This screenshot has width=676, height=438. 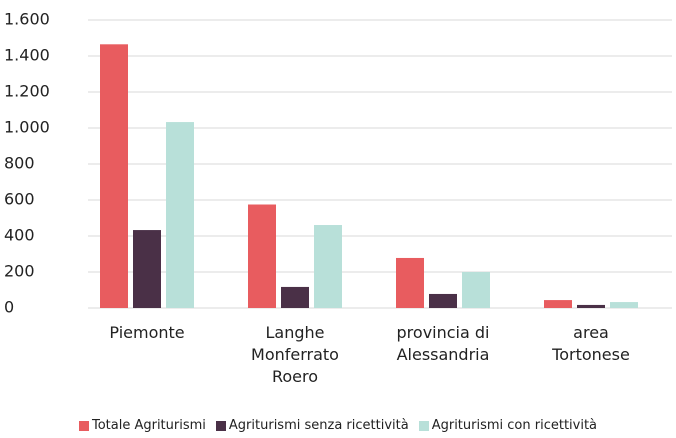 What do you see at coordinates (27, 127) in the screenshot?
I see `y-tick-label: 1.000` at bounding box center [27, 127].